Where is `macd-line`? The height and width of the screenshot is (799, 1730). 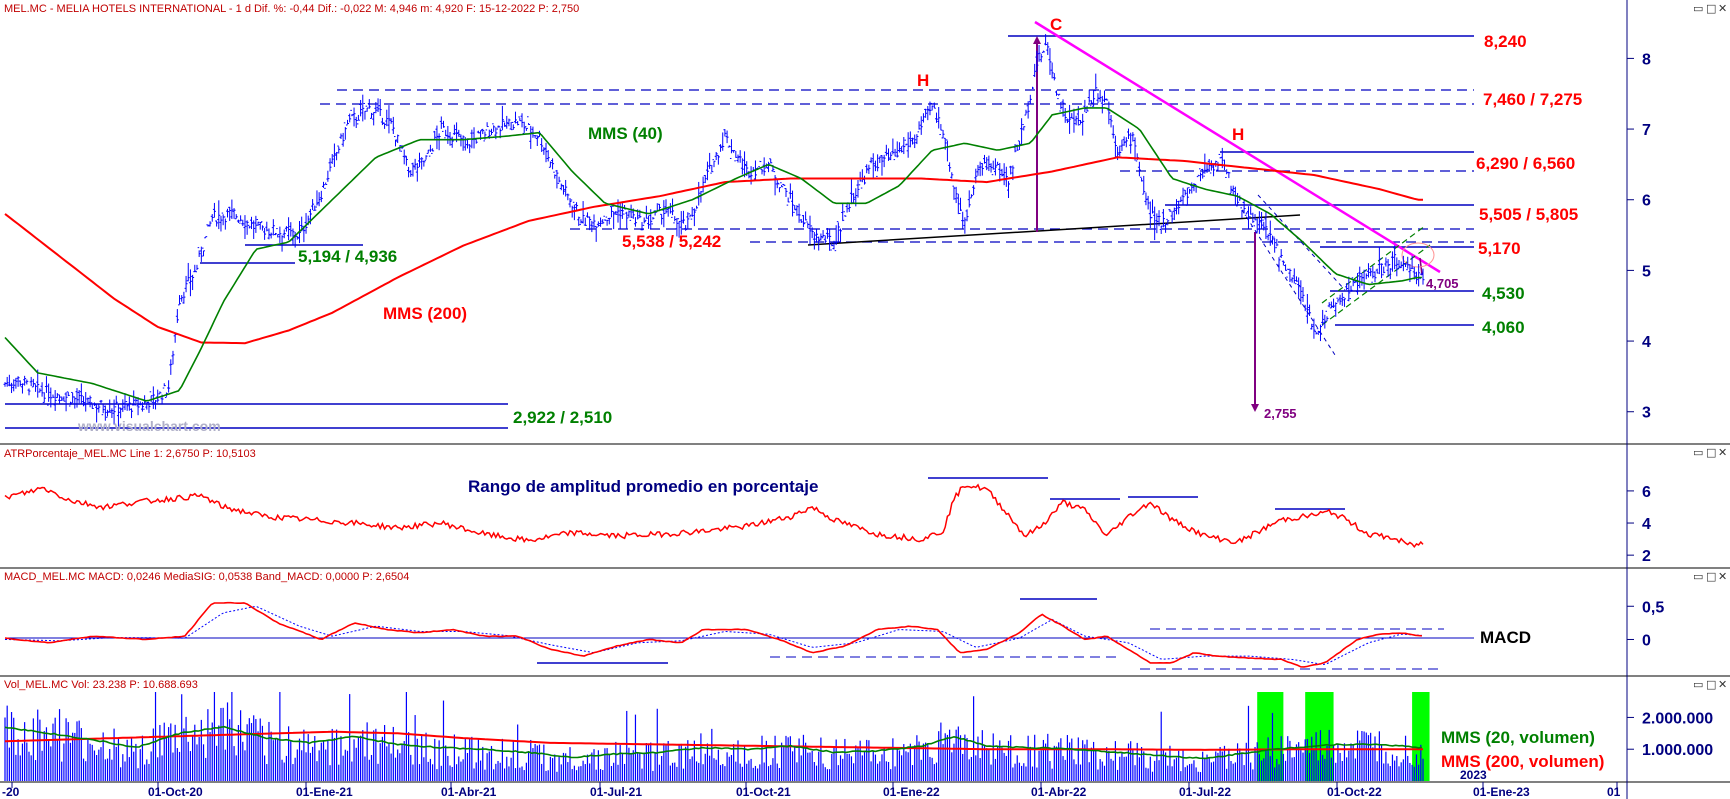 macd-line is located at coordinates (713, 634).